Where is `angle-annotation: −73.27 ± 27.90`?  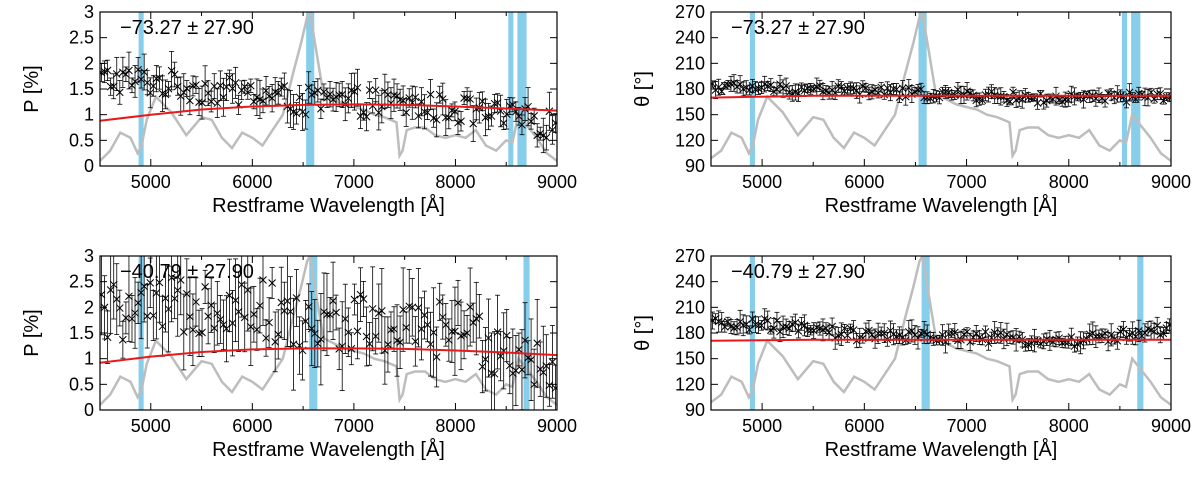 angle-annotation: −73.27 ± 27.90 is located at coordinates (798, 28).